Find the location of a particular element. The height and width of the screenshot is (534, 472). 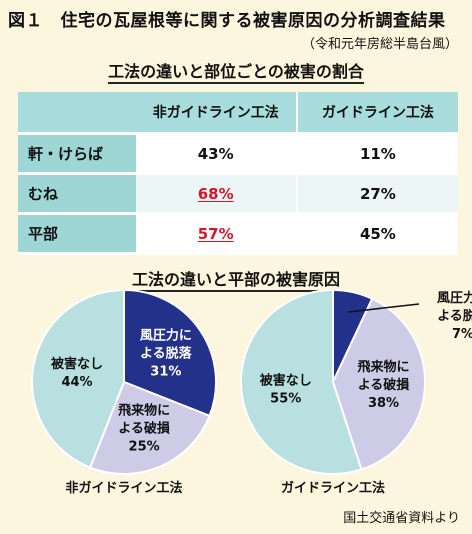

table-row: 平部 57% 45% is located at coordinates (238, 234).